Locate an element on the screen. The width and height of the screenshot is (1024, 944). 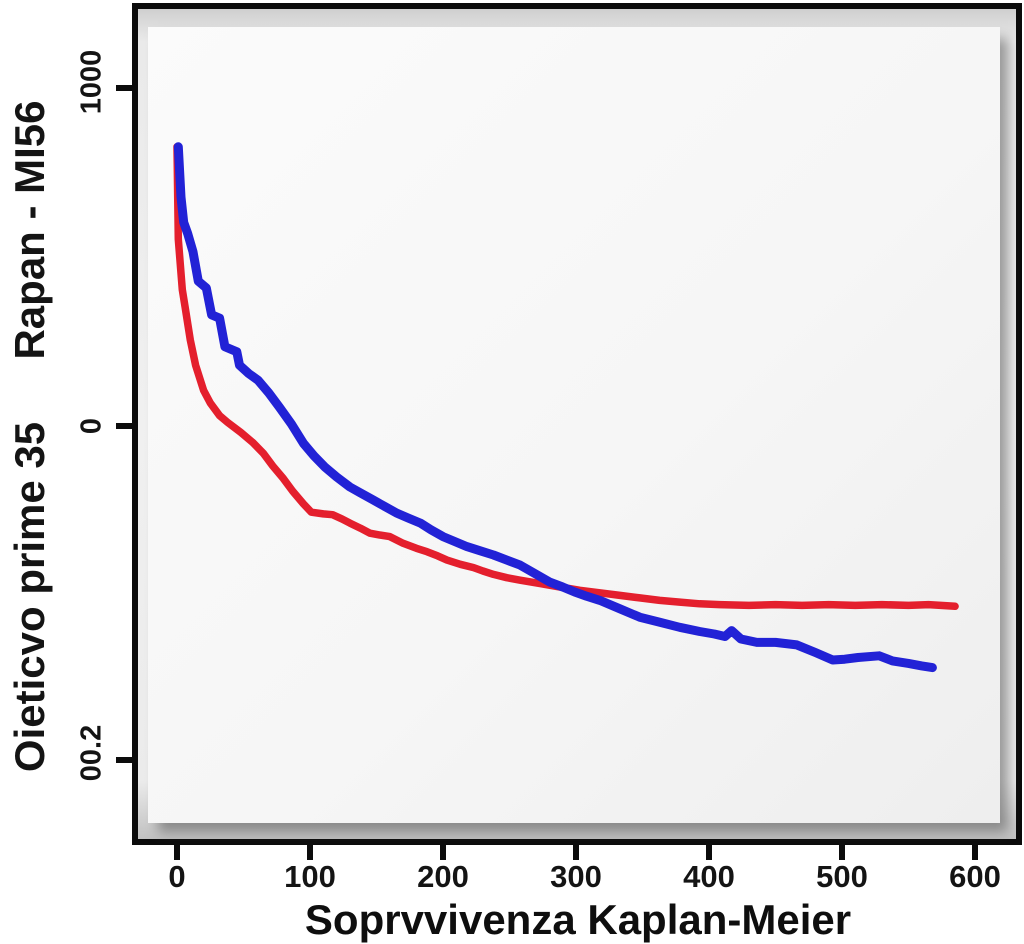
x-axis-title: Soprvvivenza Kaplan-Meier is located at coordinates (578, 919).